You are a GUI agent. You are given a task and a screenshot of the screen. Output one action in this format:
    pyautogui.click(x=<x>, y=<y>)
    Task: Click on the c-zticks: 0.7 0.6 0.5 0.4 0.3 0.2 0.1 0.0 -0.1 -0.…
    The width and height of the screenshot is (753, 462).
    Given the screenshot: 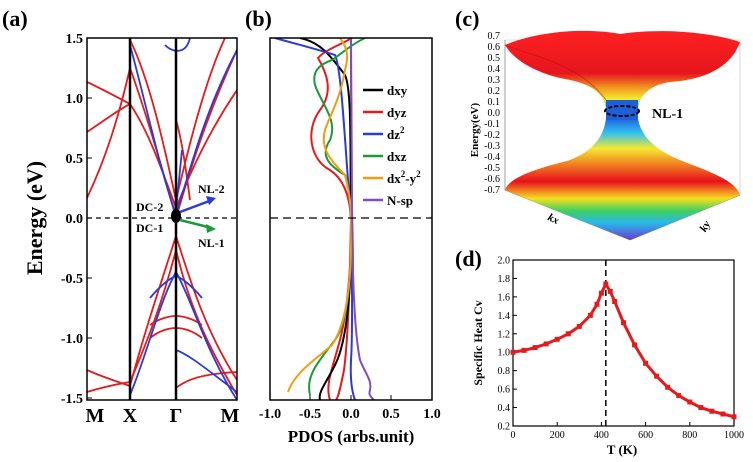 What is the action you would take?
    pyautogui.click(x=492, y=113)
    